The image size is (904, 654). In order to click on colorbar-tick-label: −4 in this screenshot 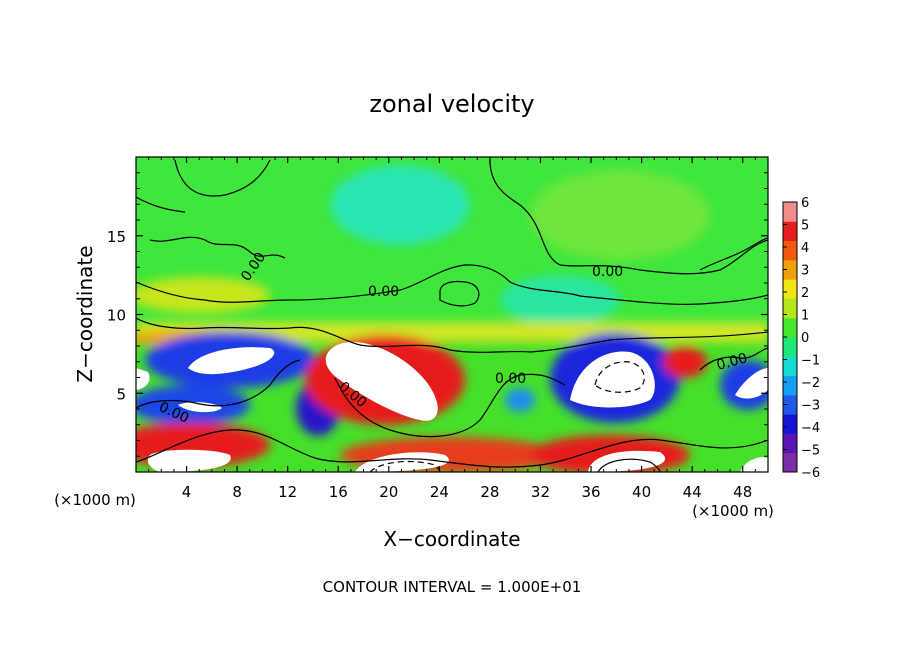, I will do `click(810, 428)`.